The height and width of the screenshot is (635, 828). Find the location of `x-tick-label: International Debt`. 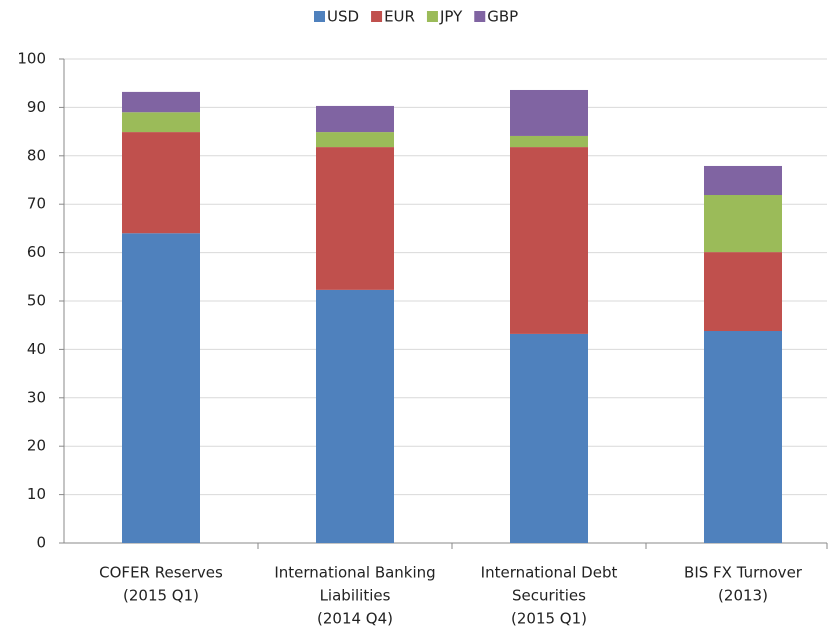

x-tick-label: International Debt is located at coordinates (549, 573).